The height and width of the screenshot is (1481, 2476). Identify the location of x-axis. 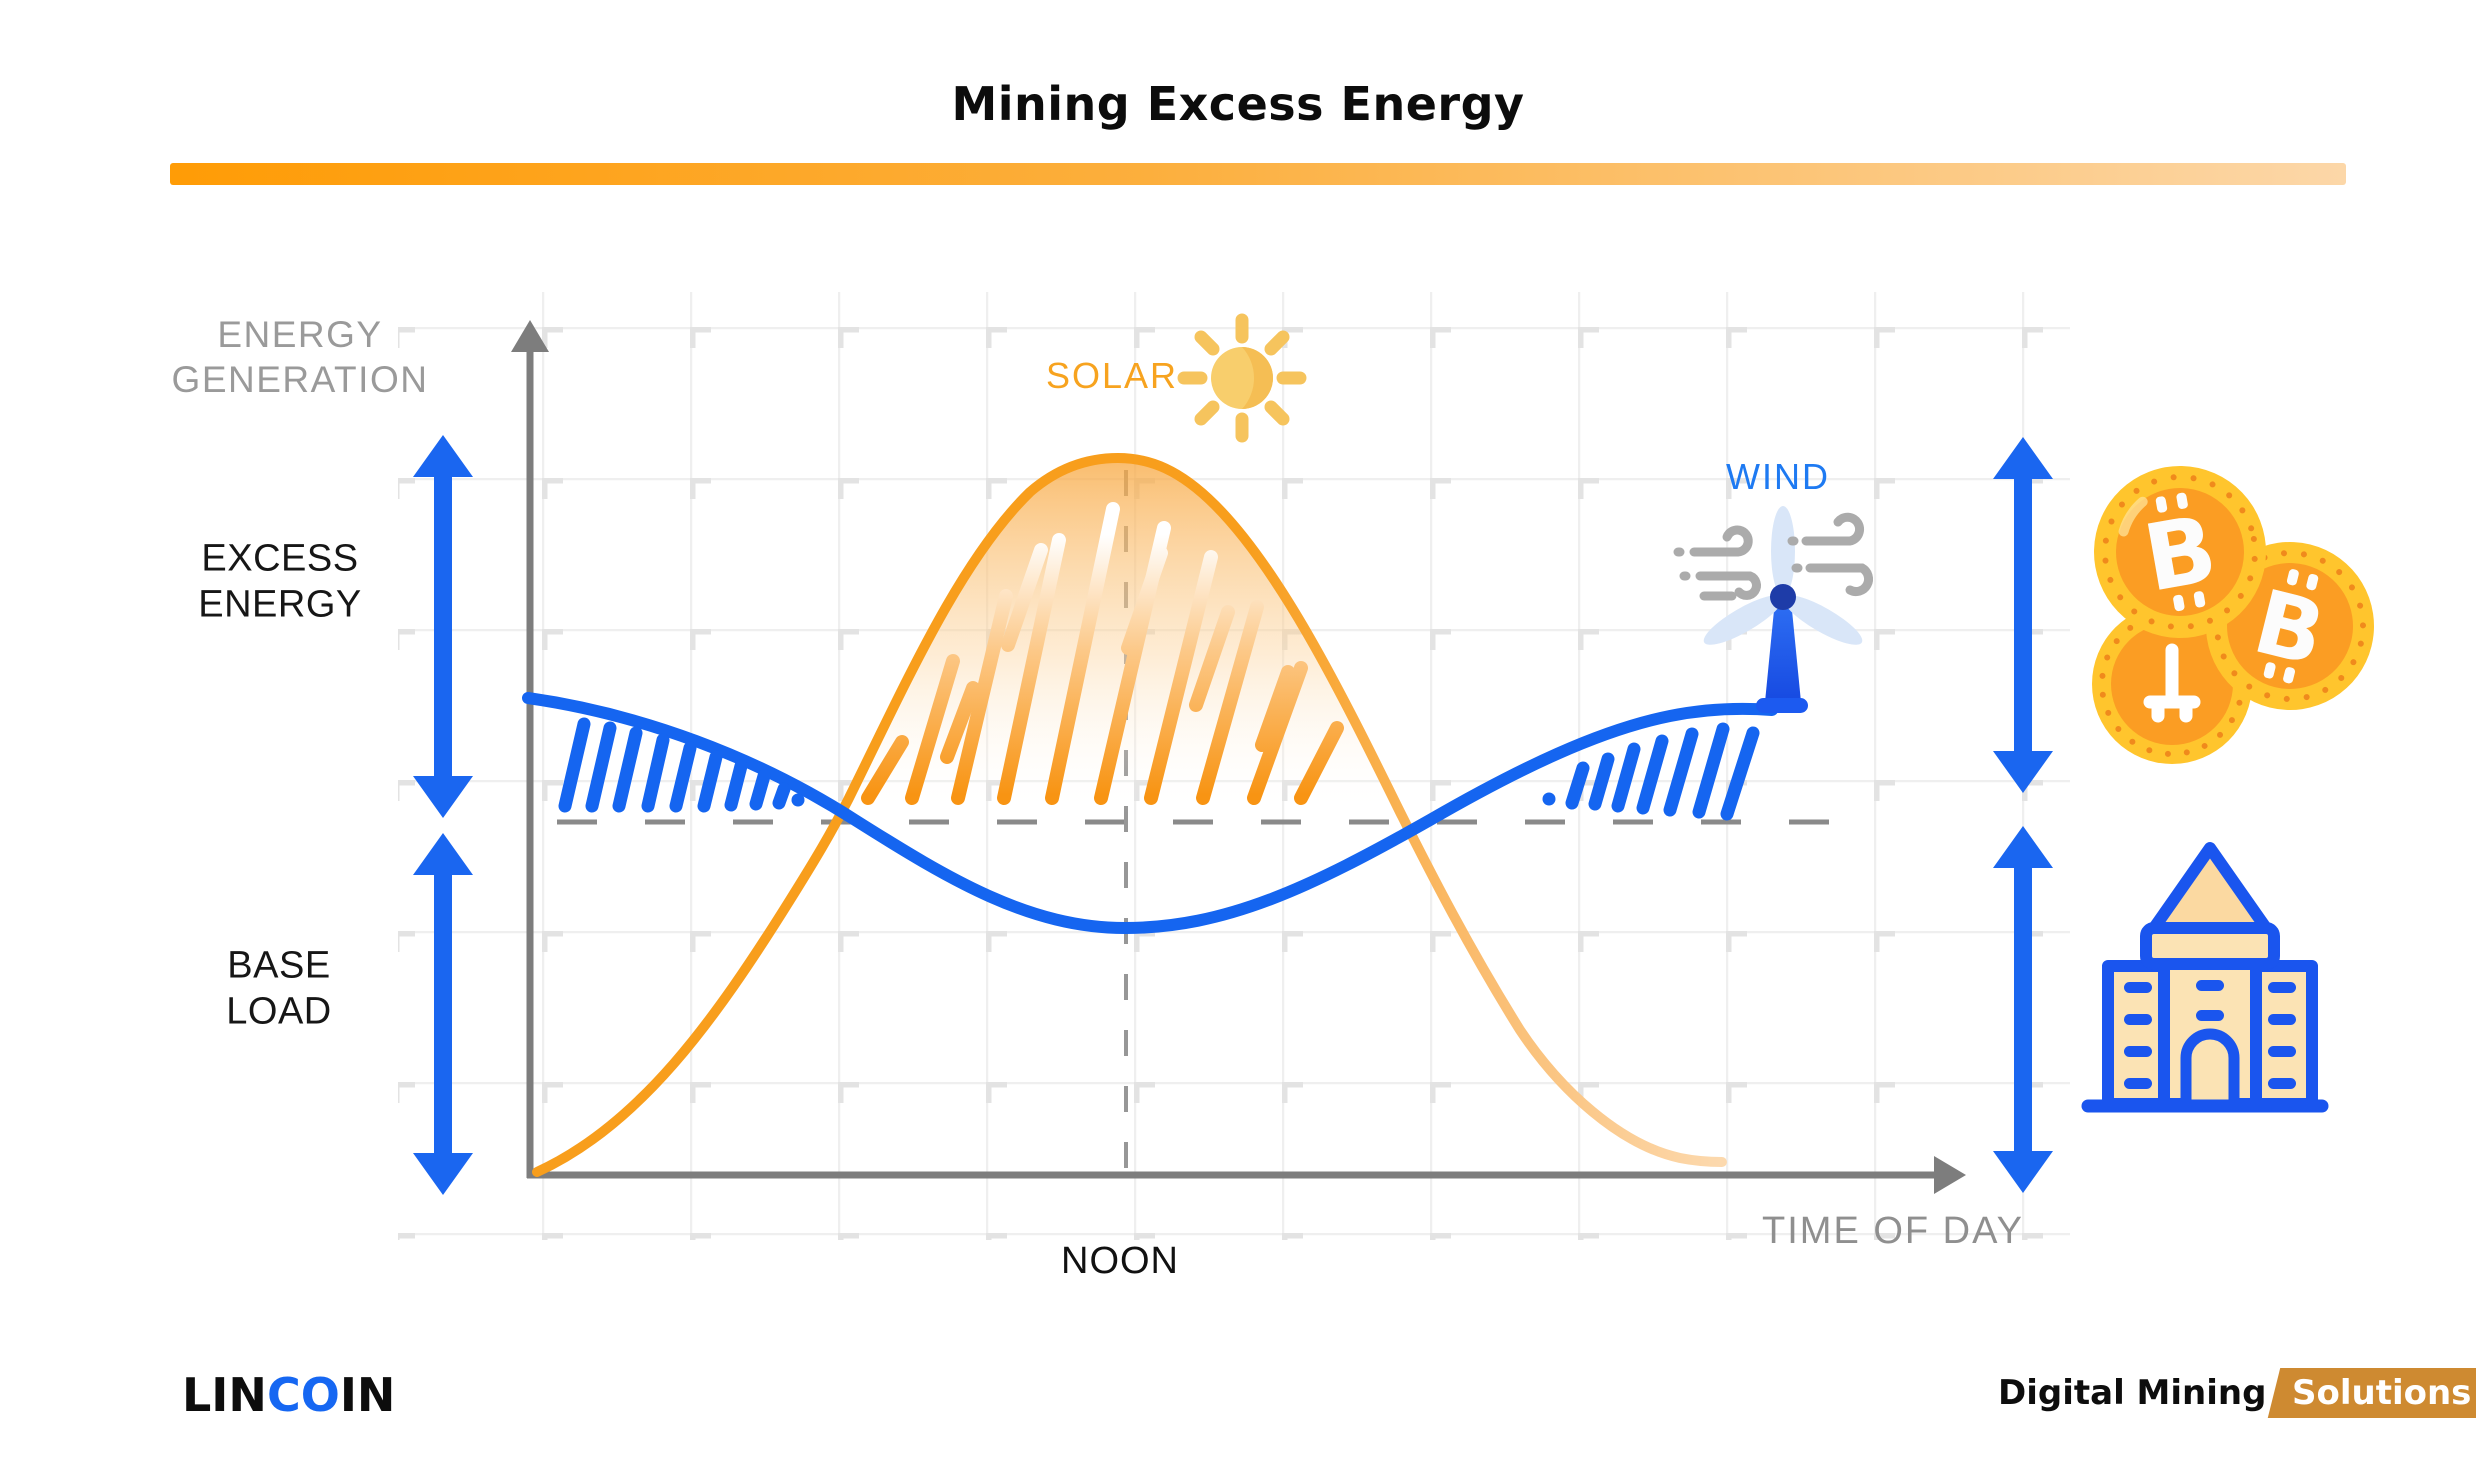
(1246, 1175).